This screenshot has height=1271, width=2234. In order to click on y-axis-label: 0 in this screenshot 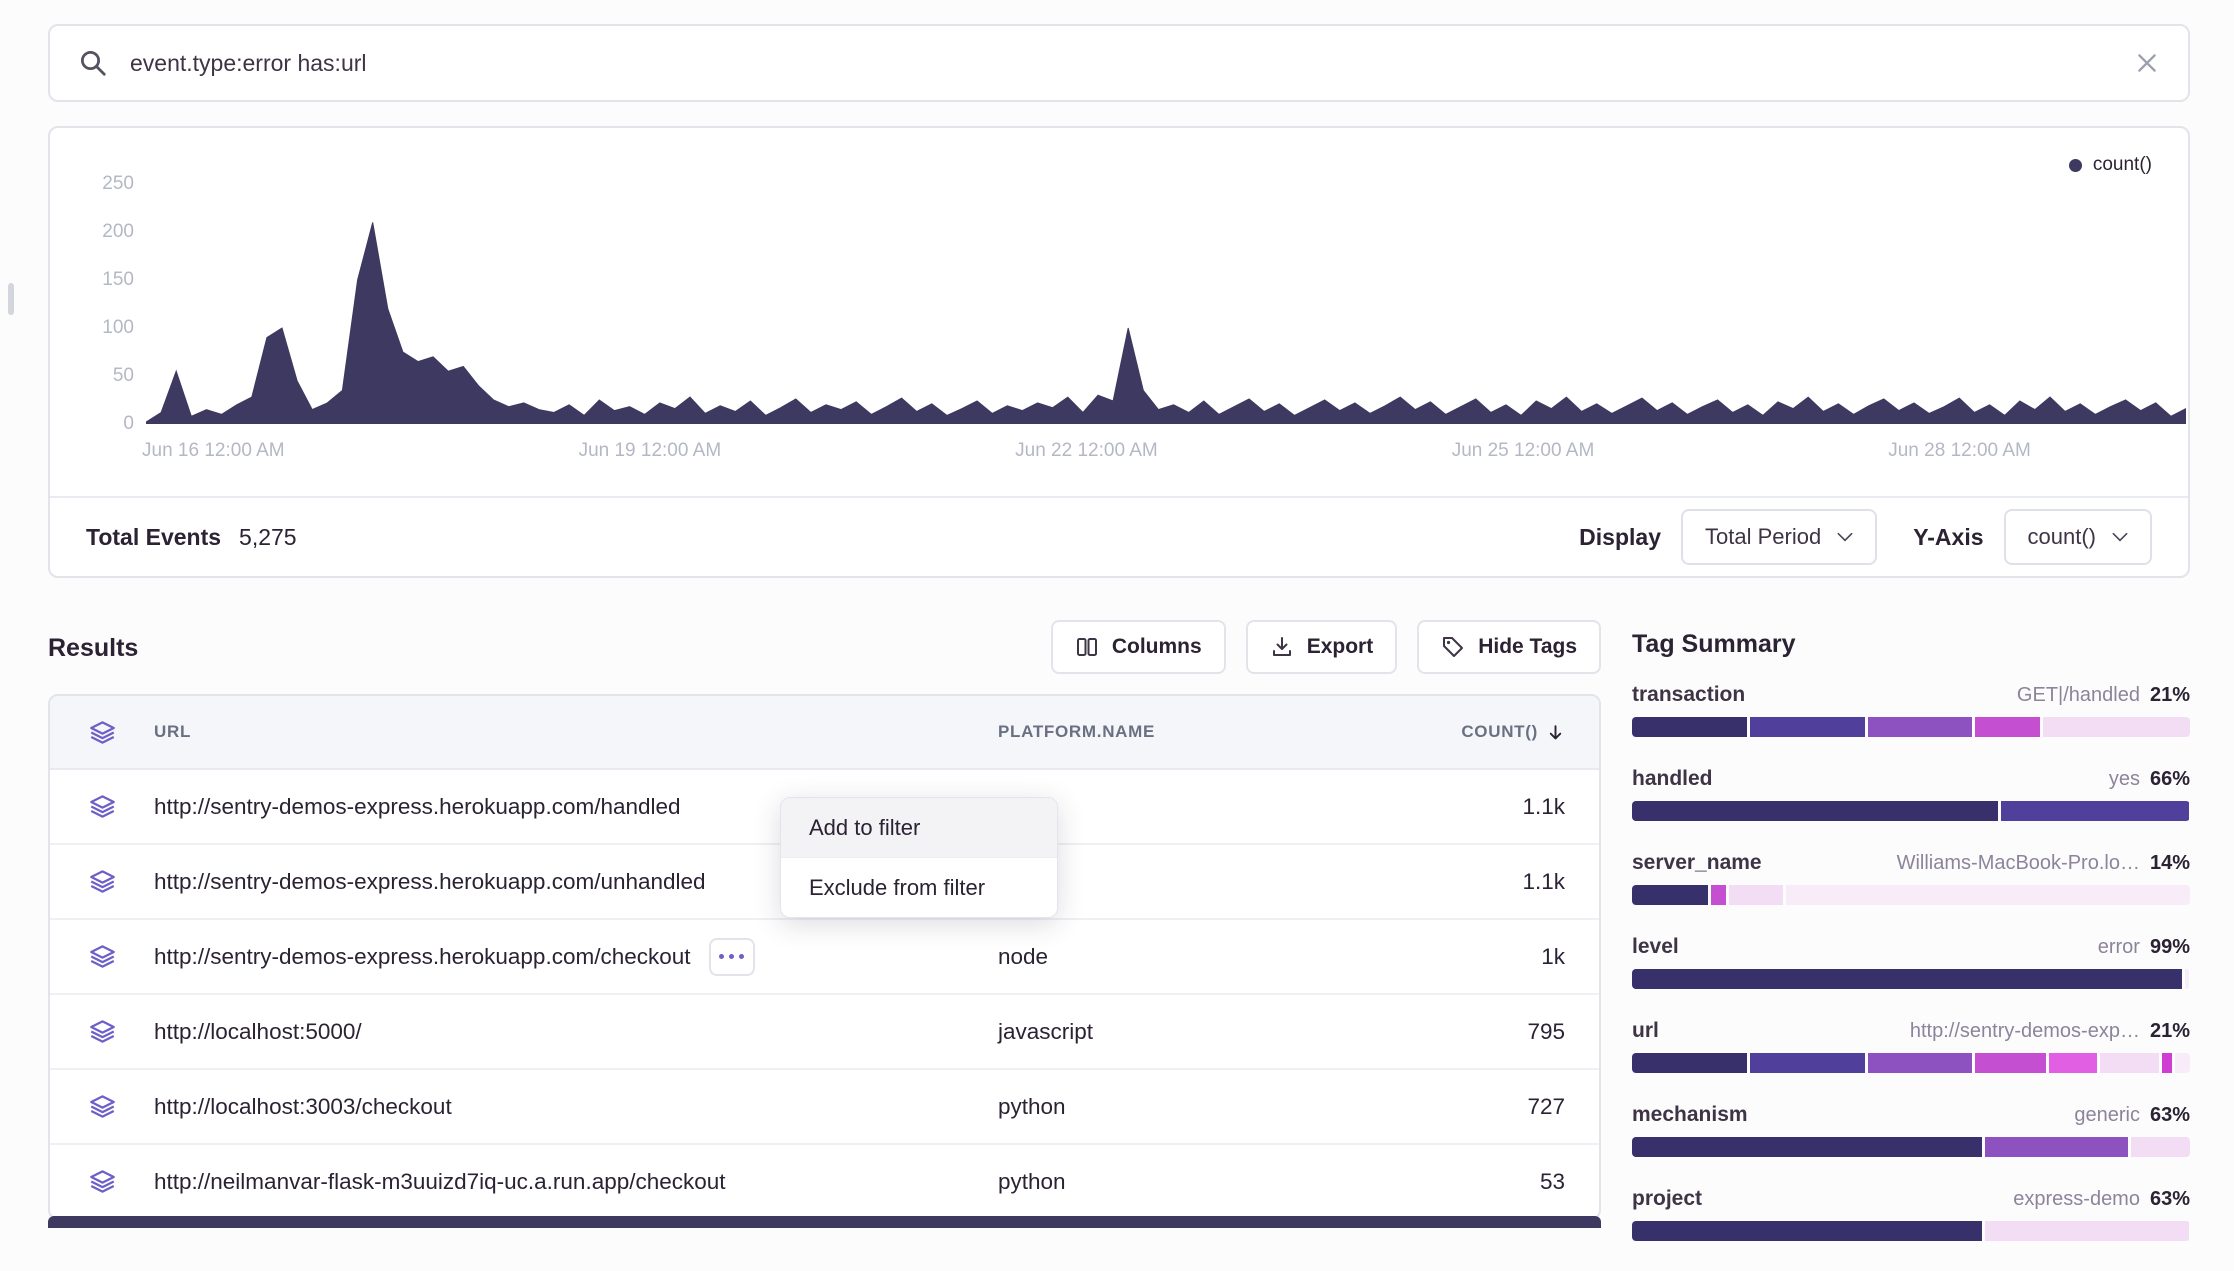, I will do `click(128, 423)`.